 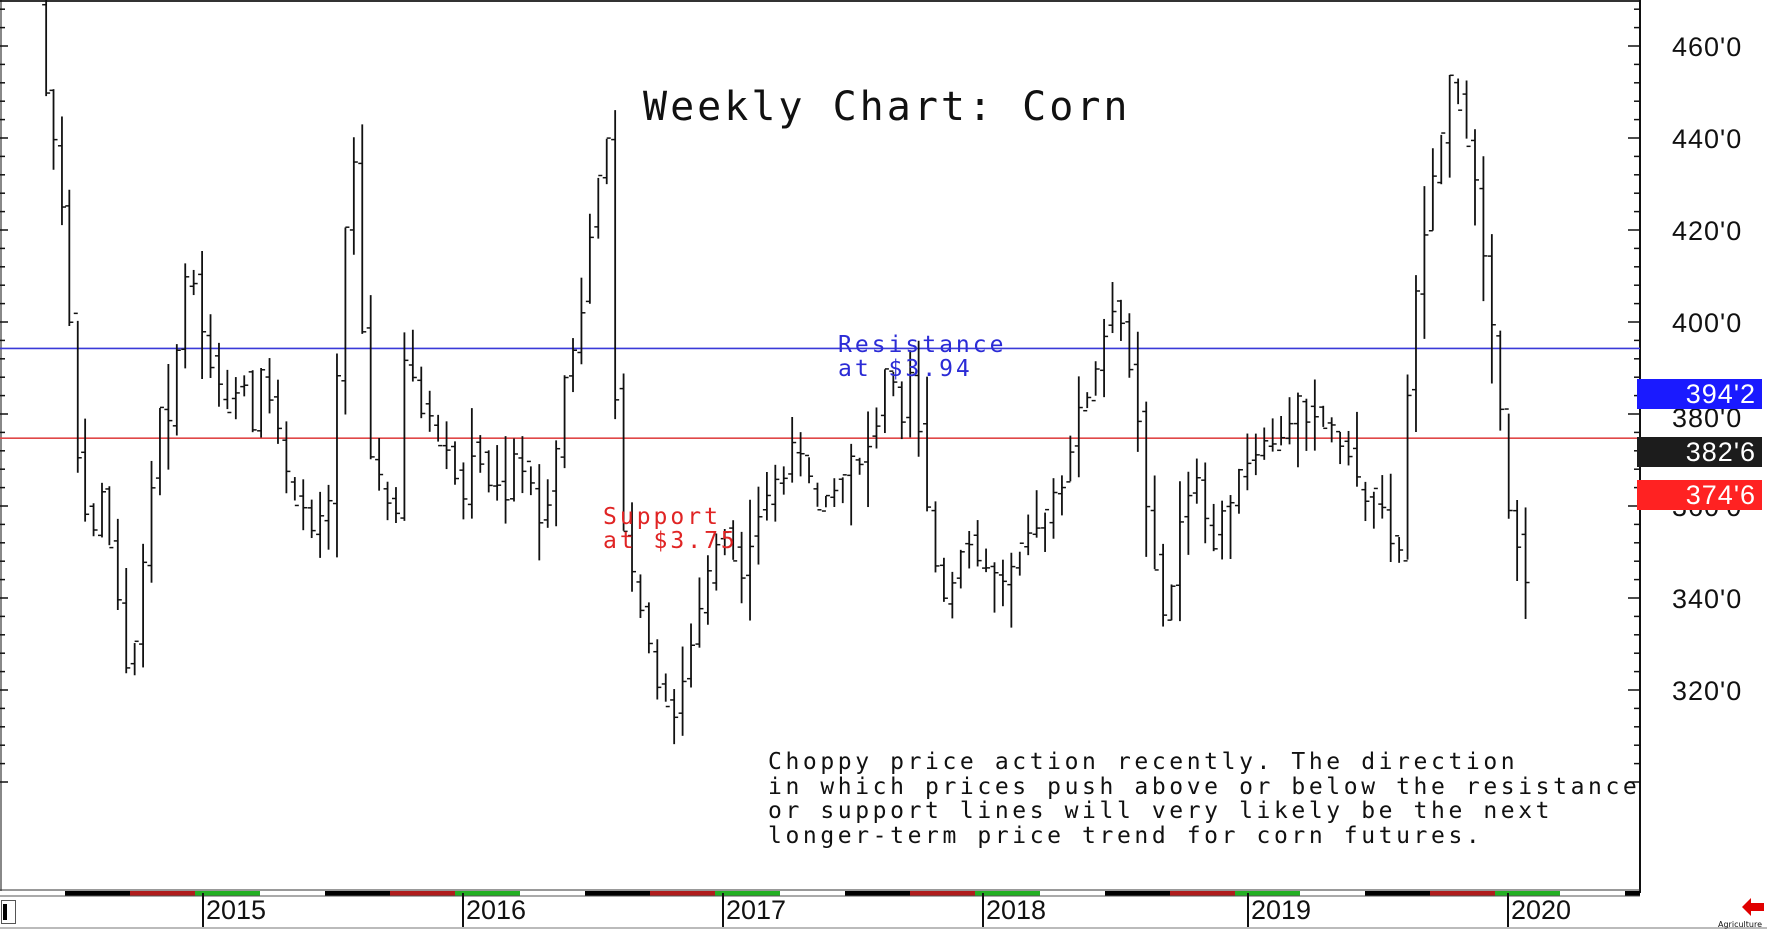 I want to click on y-tick-label: 420'0, so click(x=1707, y=231).